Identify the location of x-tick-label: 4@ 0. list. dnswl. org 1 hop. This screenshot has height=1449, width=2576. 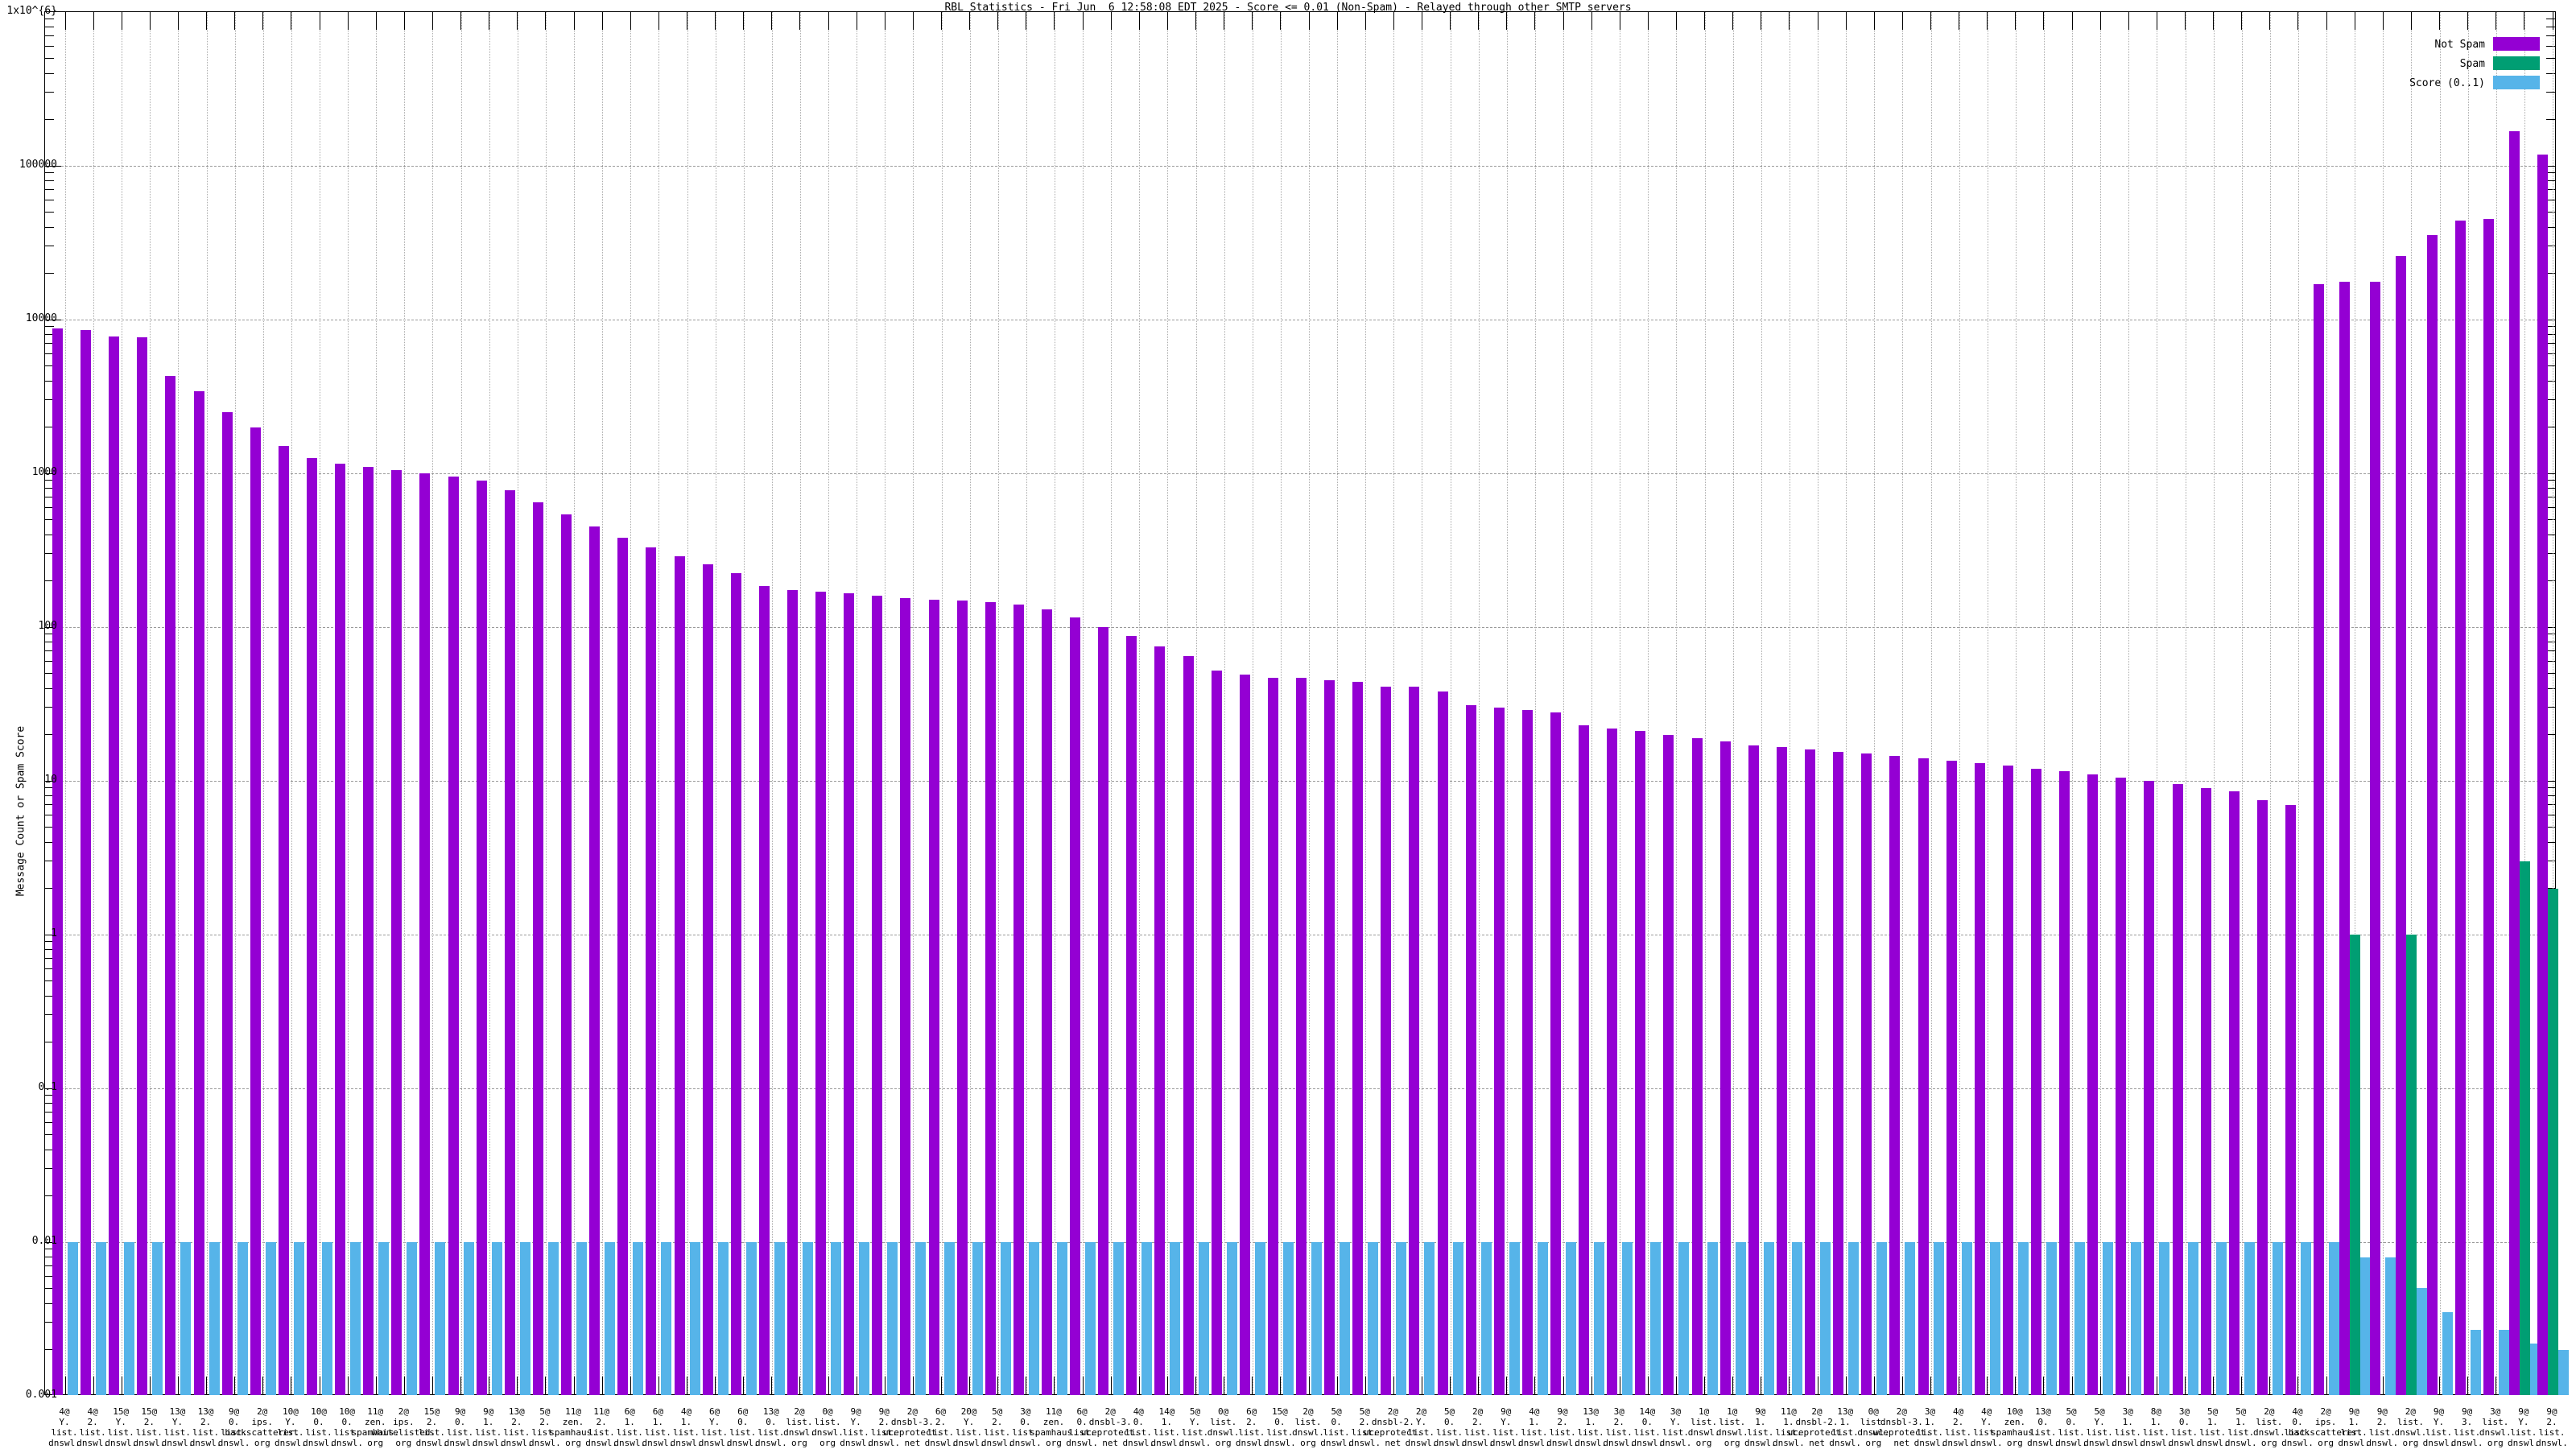
(2297, 1427).